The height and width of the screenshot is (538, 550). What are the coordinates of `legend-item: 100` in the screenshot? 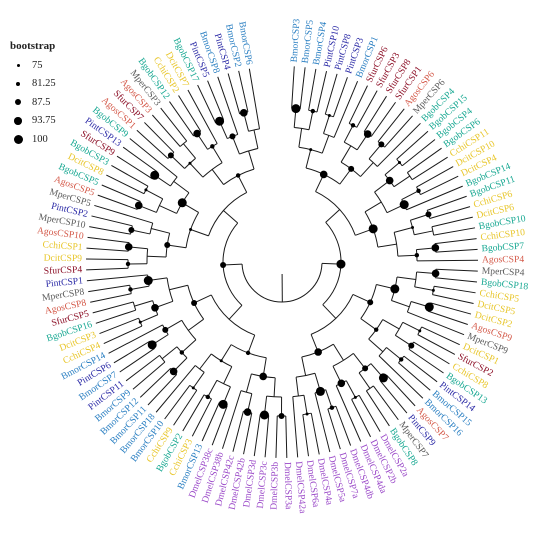 It's located at (33, 139).